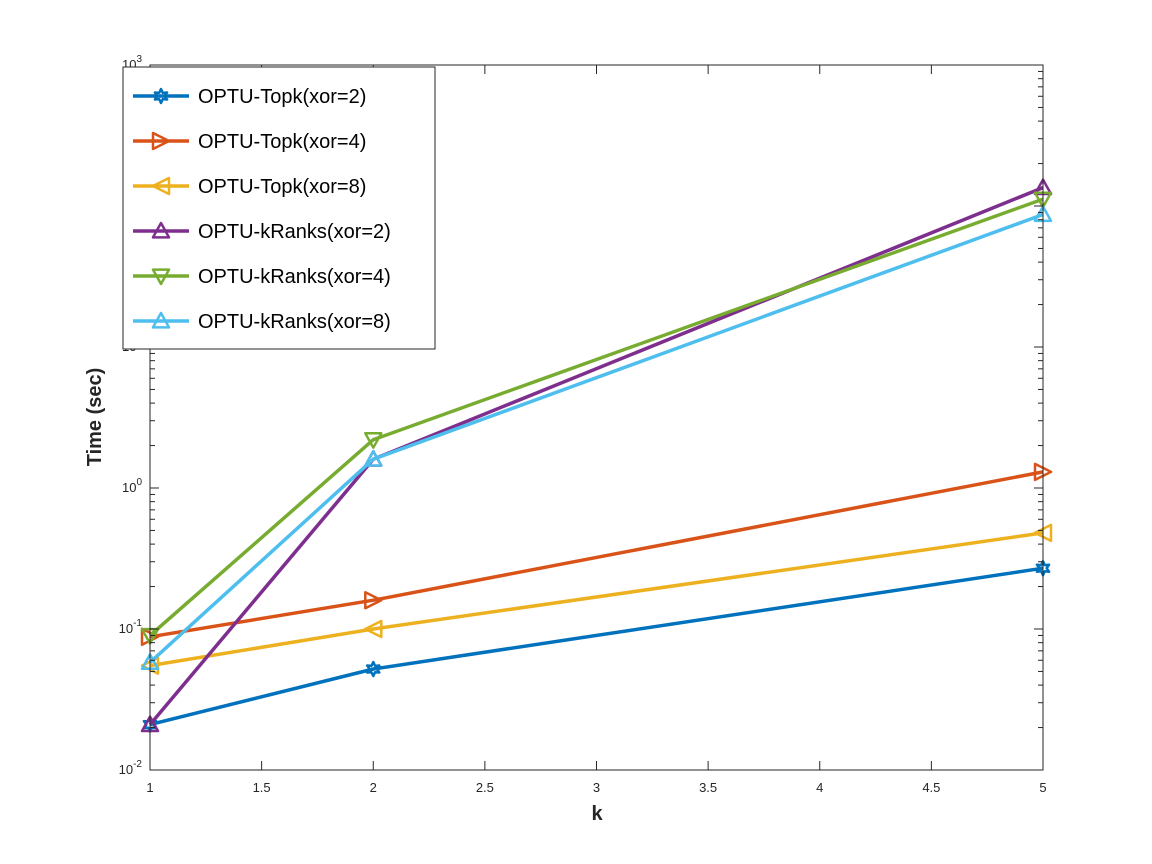 Image resolution: width=1152 pixels, height=864 pixels. I want to click on x-tick-label: 2, so click(373, 787).